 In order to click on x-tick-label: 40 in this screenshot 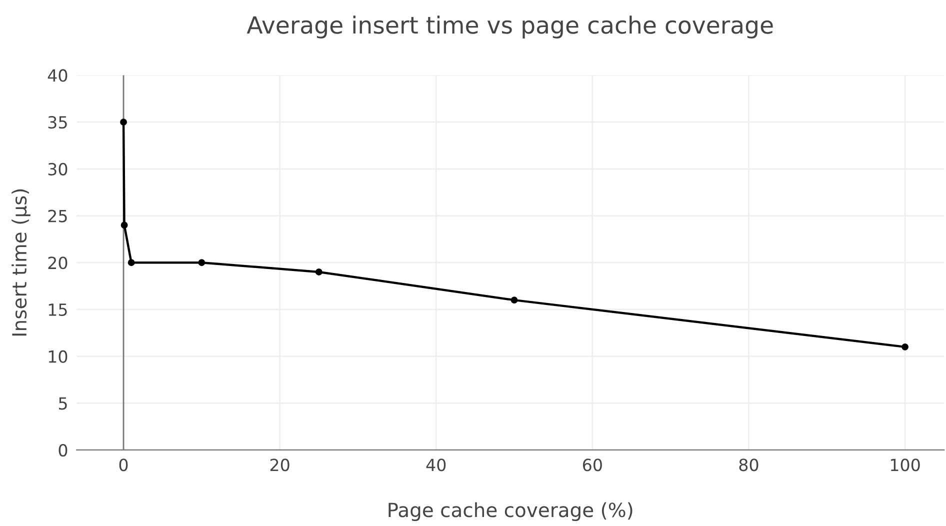, I will do `click(436, 465)`.